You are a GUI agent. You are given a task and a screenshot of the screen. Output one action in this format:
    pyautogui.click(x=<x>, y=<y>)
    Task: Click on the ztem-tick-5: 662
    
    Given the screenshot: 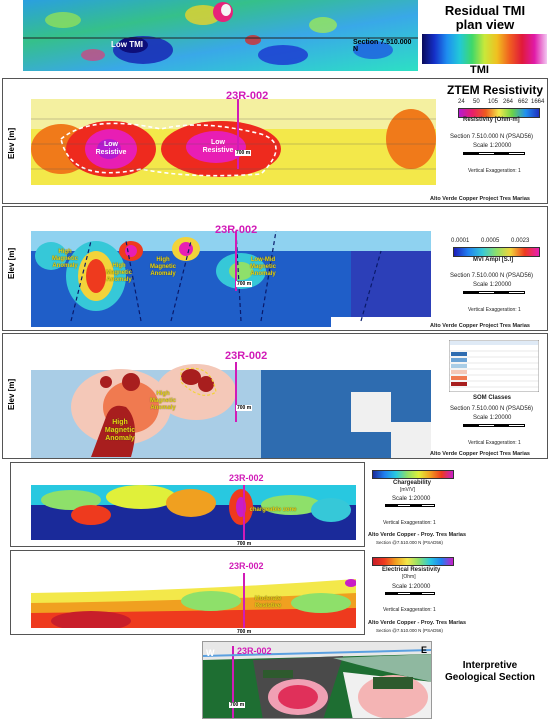 What is the action you would take?
    pyautogui.click(x=523, y=102)
    